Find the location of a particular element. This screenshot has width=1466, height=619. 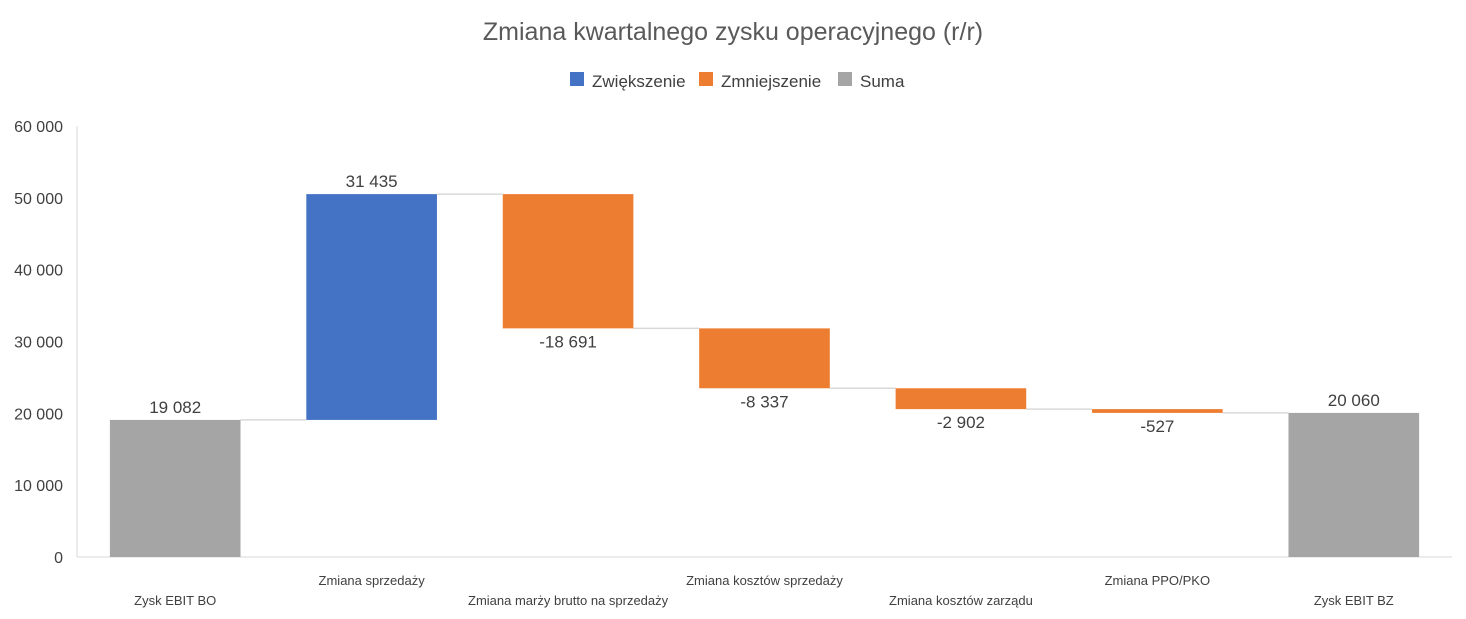

data-label: -8 337 is located at coordinates (764, 401).